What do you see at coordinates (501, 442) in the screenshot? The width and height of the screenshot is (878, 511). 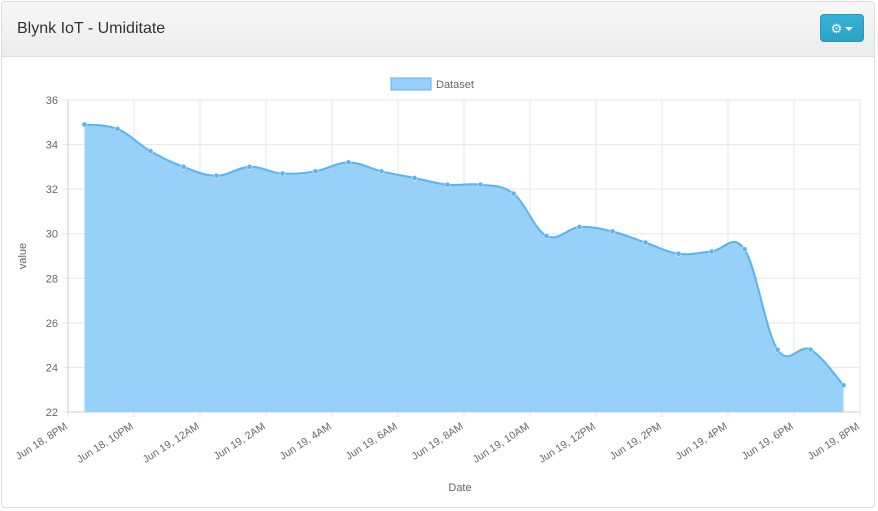 I see `x-tick-label: Jun 19, 10AM` at bounding box center [501, 442].